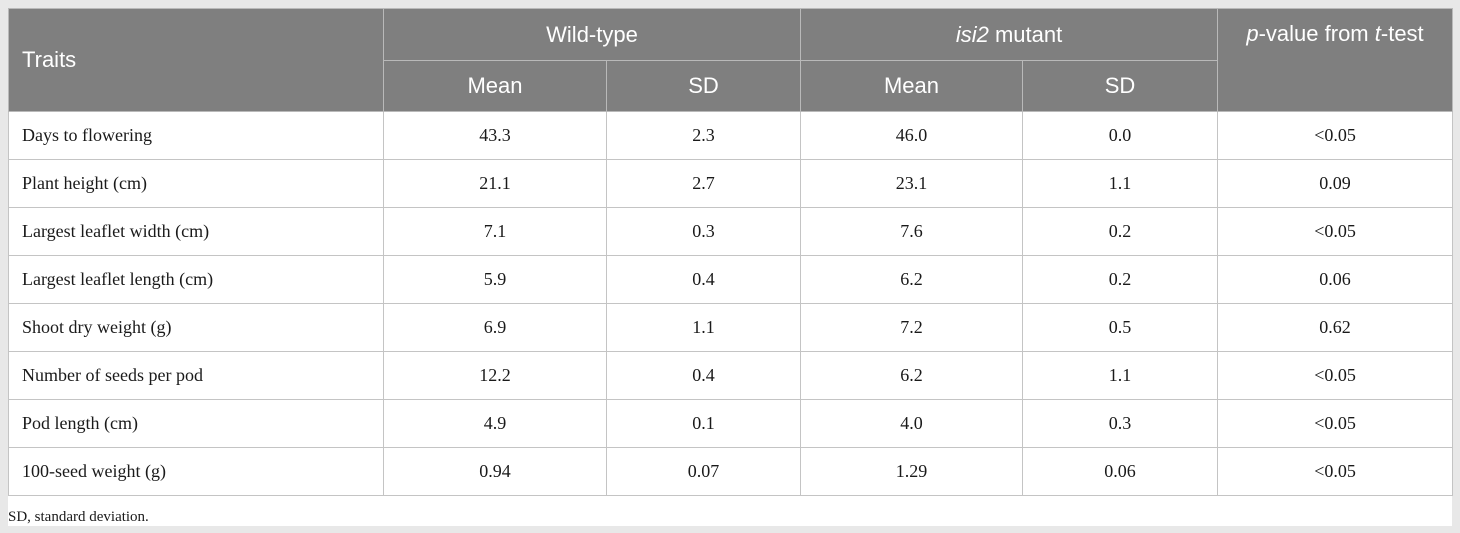 This screenshot has width=1460, height=533. Describe the element at coordinates (78, 517) in the screenshot. I see `table-footnote: SD, standard deviation.` at that location.